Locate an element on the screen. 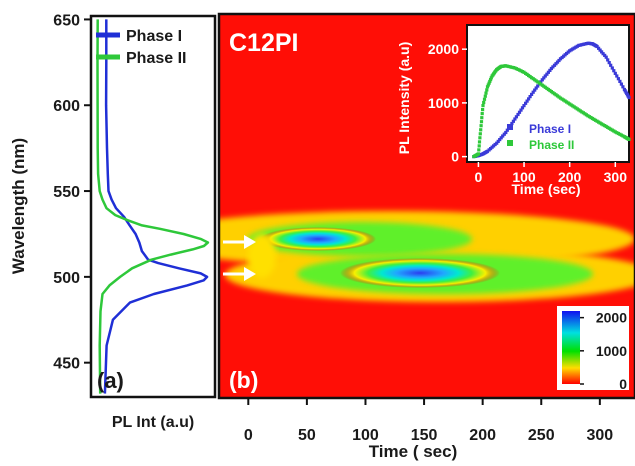 This screenshot has width=635, height=466. inset-xtick-label: 200 is located at coordinates (570, 177).